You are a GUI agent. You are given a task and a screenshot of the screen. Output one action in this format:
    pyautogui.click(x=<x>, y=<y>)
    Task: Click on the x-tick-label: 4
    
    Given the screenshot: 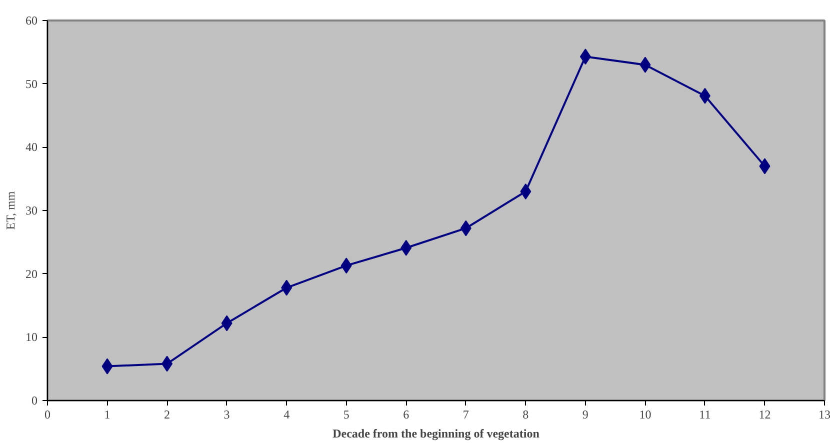 What is the action you would take?
    pyautogui.click(x=287, y=415)
    